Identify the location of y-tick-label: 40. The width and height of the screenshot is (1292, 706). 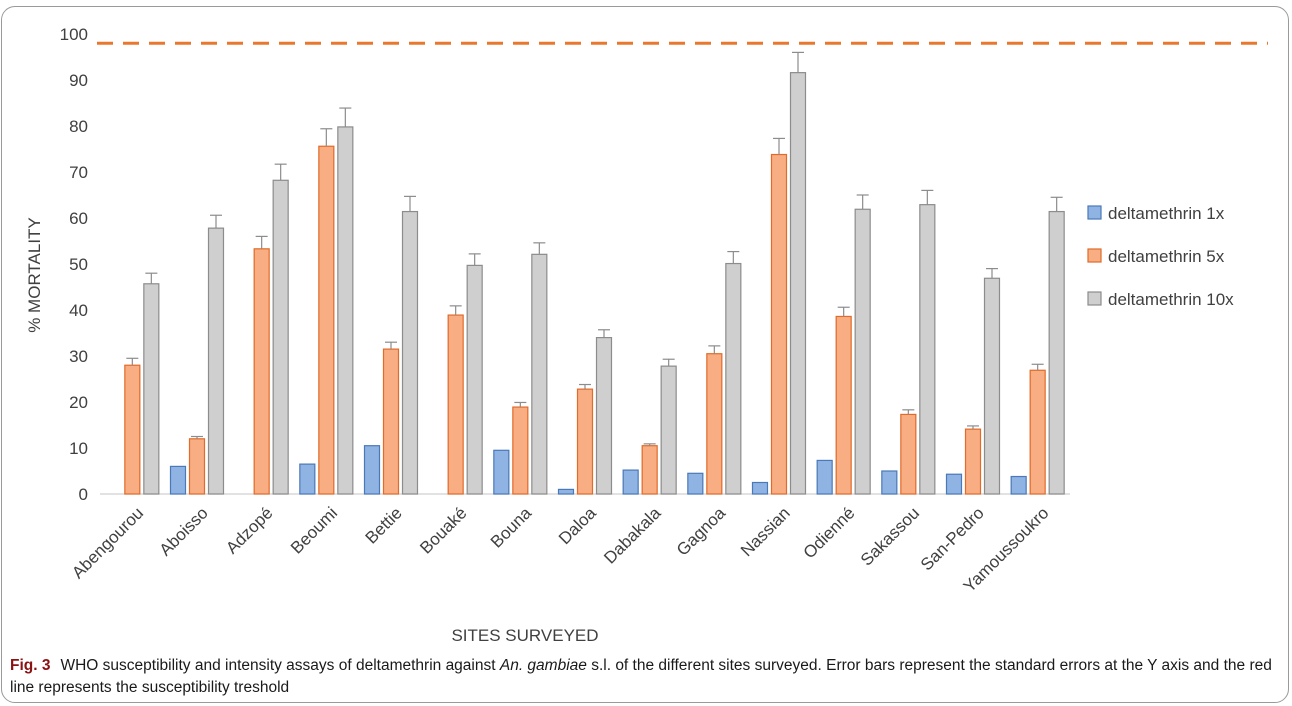
(78, 310).